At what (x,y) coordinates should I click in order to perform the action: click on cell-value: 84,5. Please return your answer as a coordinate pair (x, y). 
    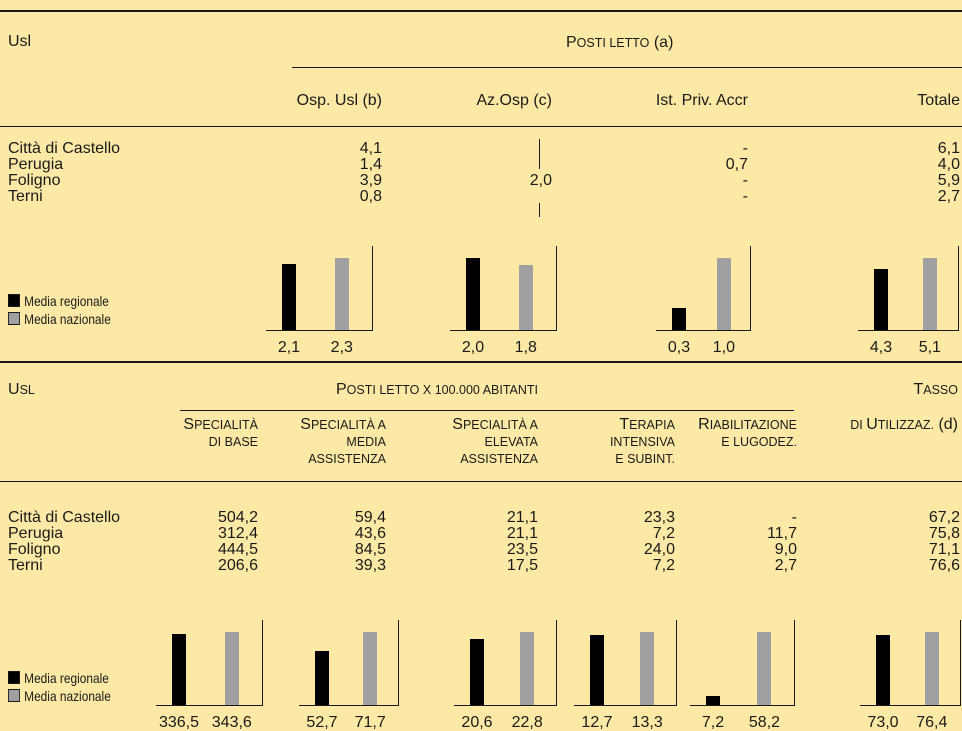
    Looking at the image, I should click on (370, 549).